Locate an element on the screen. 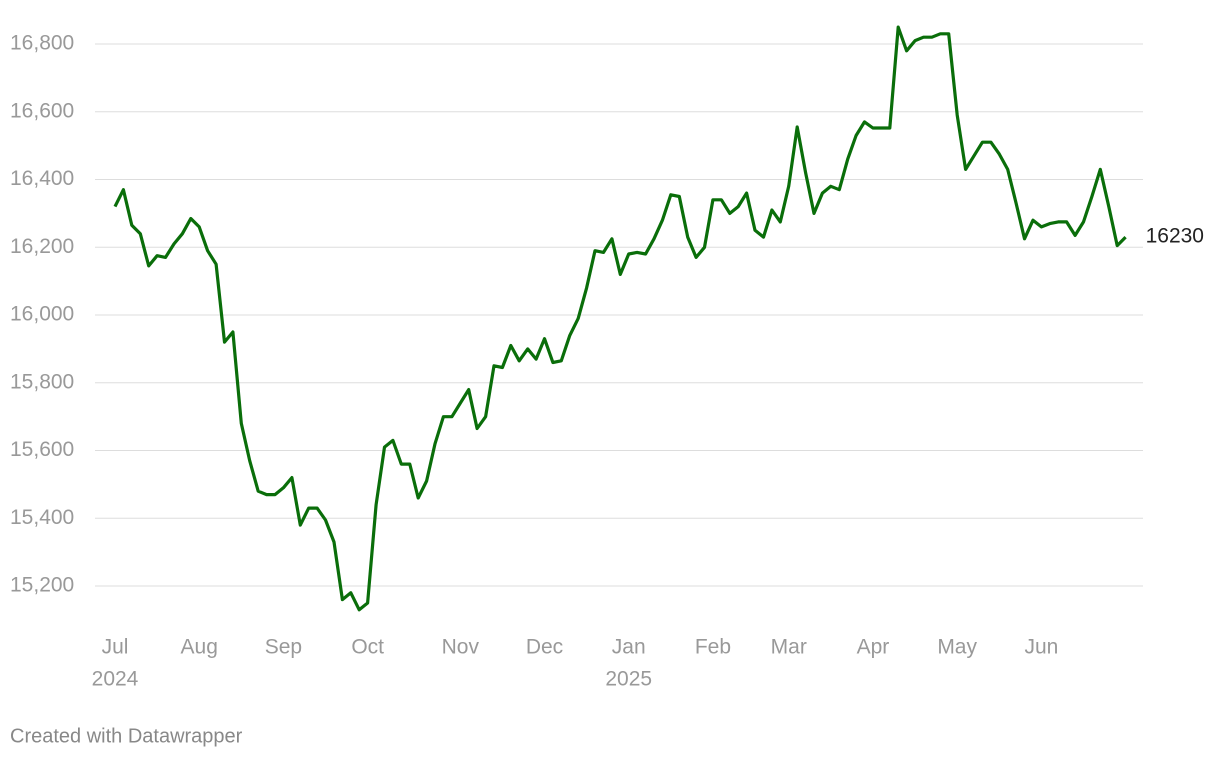 The height and width of the screenshot is (760, 1220). x-tick-label: Apr is located at coordinates (873, 647).